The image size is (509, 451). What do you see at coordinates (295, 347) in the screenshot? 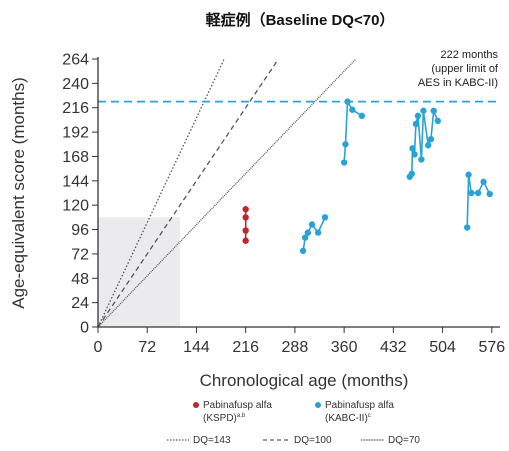
I see `x-tick-label: 288` at bounding box center [295, 347].